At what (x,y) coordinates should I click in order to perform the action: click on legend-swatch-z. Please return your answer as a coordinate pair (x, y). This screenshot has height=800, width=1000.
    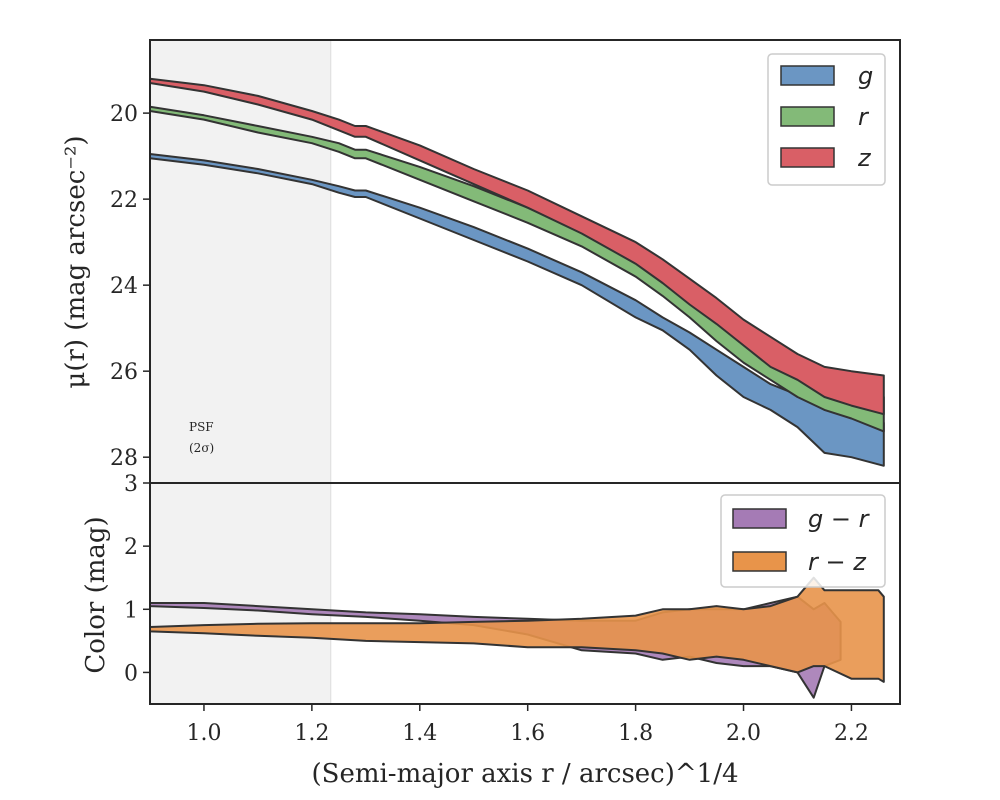
    Looking at the image, I should click on (807, 157).